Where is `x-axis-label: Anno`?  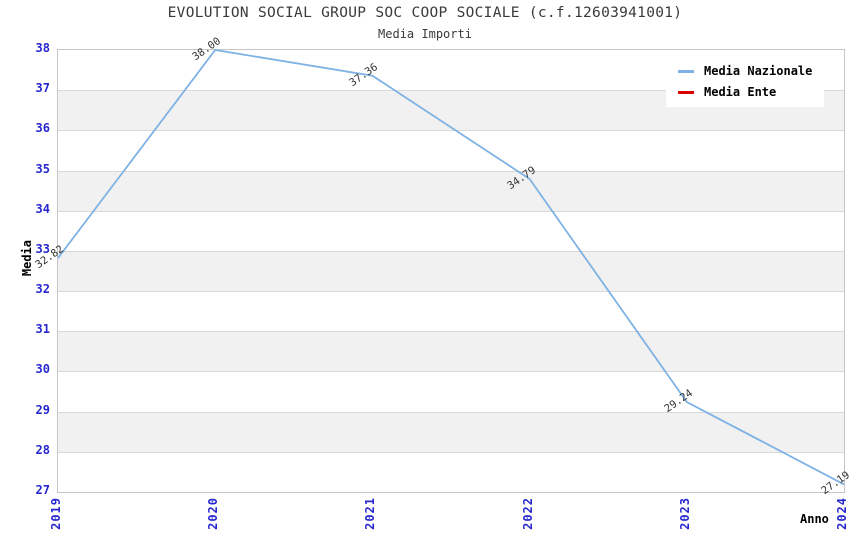
x-axis-label: Anno is located at coordinates (814, 519).